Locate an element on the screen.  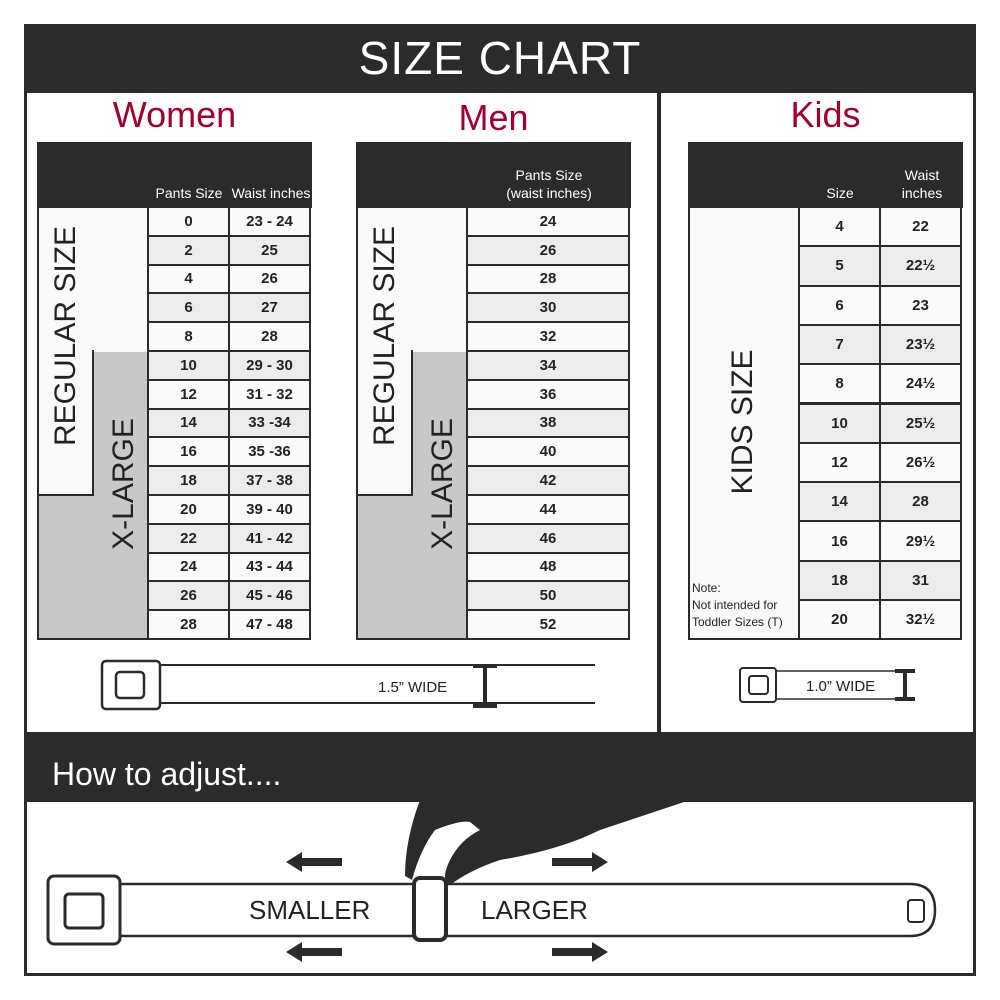
size-cell: 48 is located at coordinates (548, 567).